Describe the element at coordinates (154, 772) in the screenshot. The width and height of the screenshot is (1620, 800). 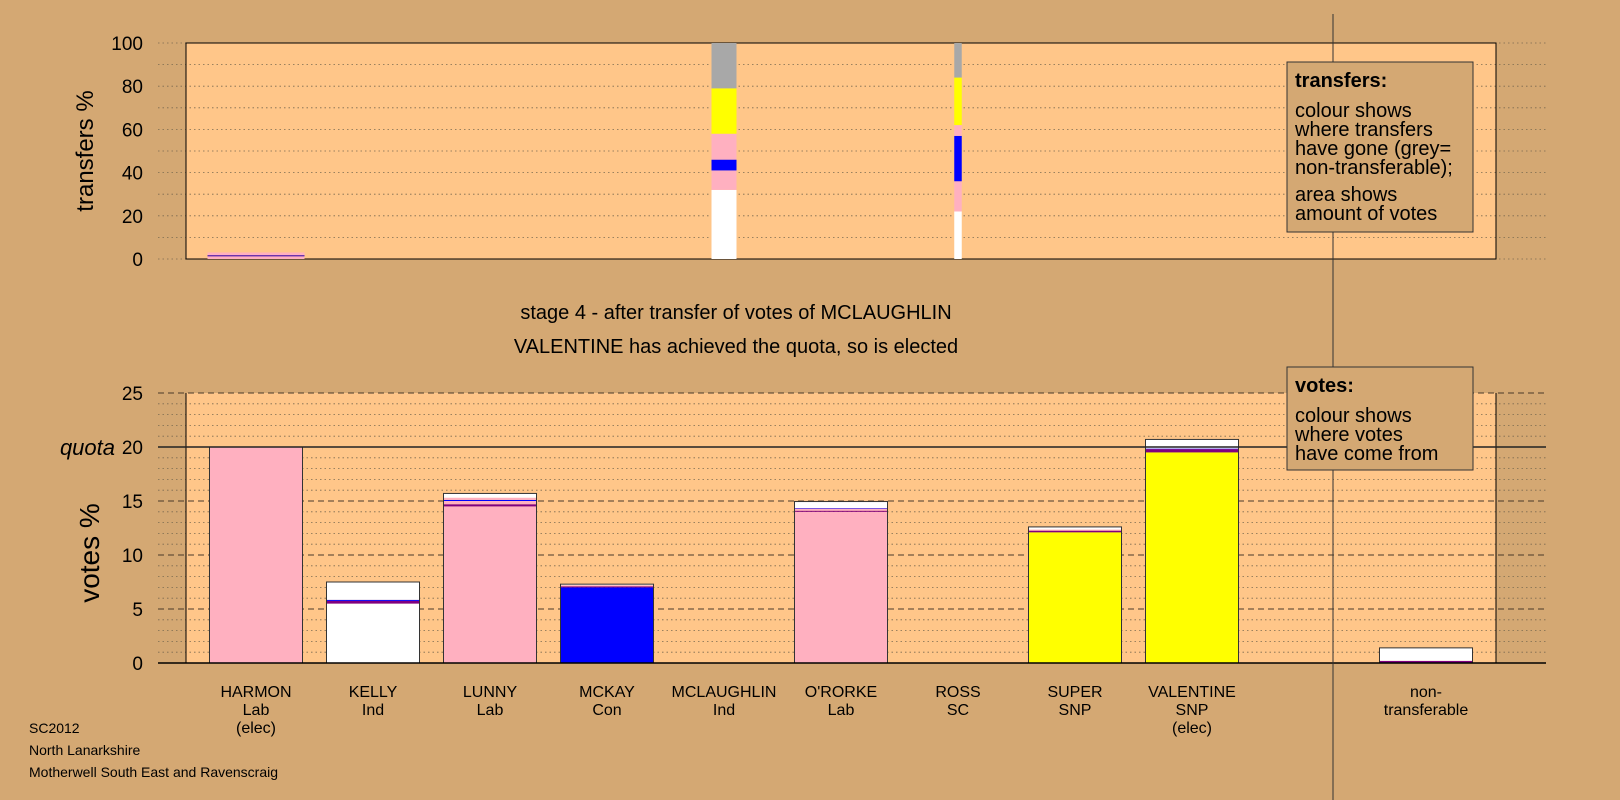
I see `footer-ward: Motherwell South East and Ravenscraig` at that location.